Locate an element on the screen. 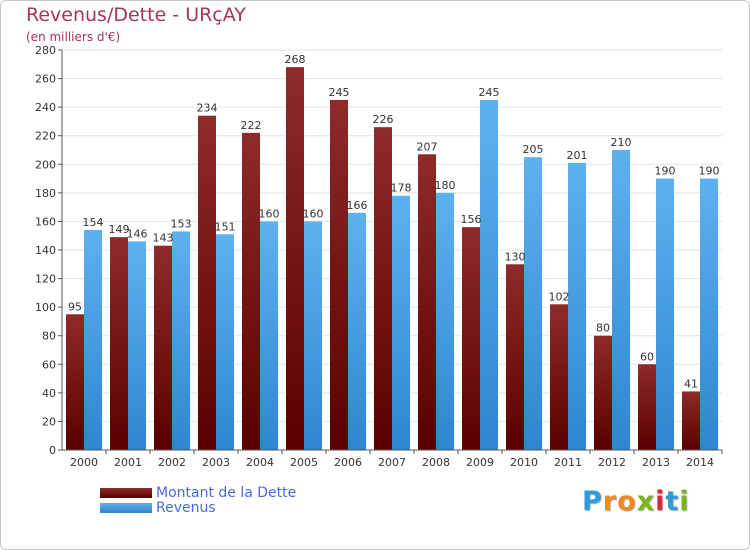 This screenshot has width=750, height=550. data-label: 95 is located at coordinates (75, 306).